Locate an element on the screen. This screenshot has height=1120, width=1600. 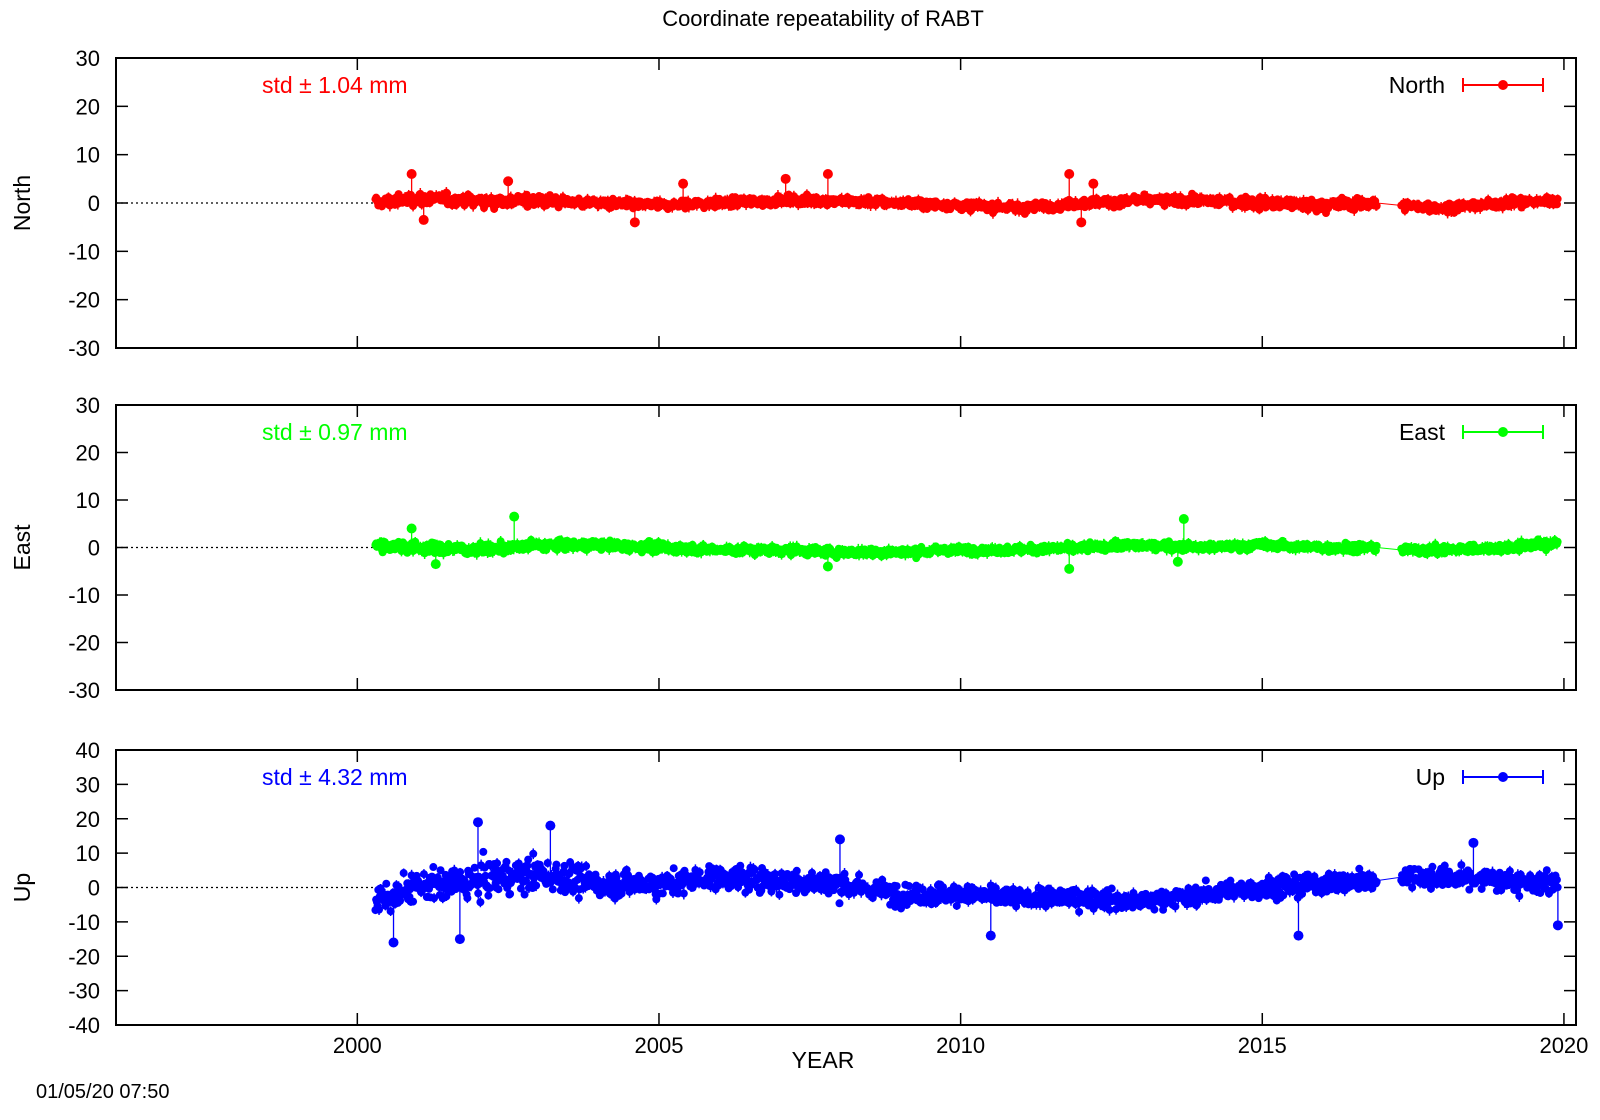
x-axis-ticks: 2000 2005 2010 2015 2020 is located at coordinates (961, 1045).